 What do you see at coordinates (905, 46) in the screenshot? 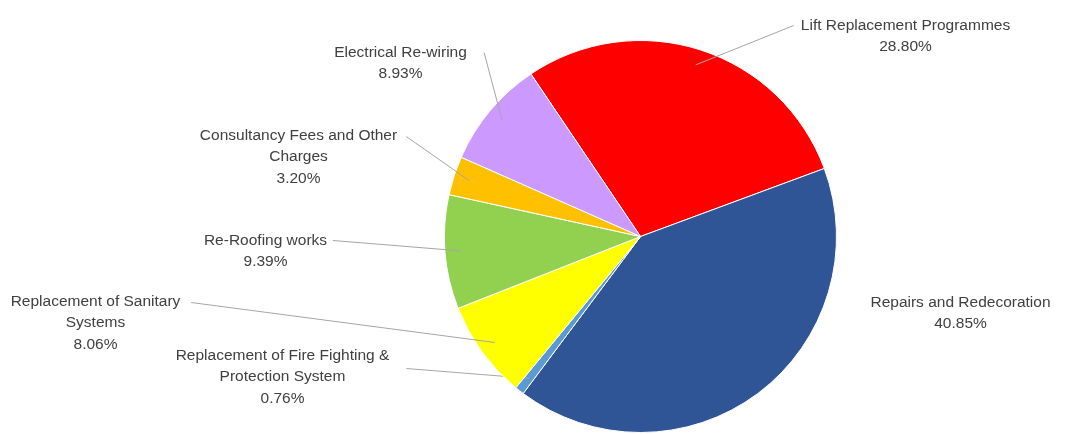
I see `data-label: 28.80%` at bounding box center [905, 46].